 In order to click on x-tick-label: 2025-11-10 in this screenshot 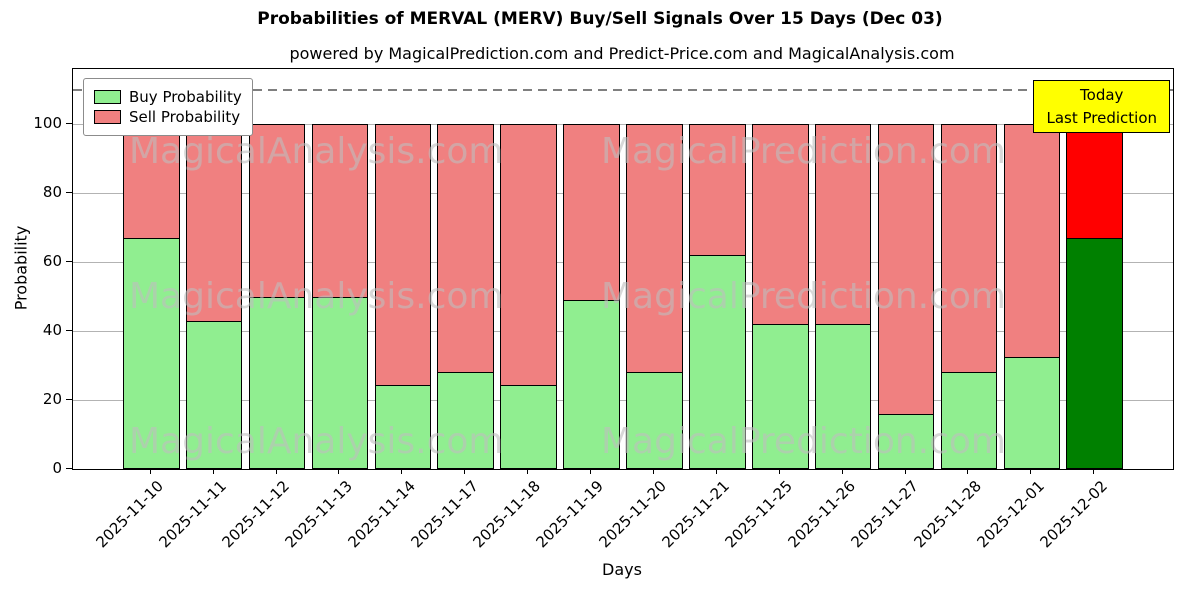, I will do `click(130, 514)`.